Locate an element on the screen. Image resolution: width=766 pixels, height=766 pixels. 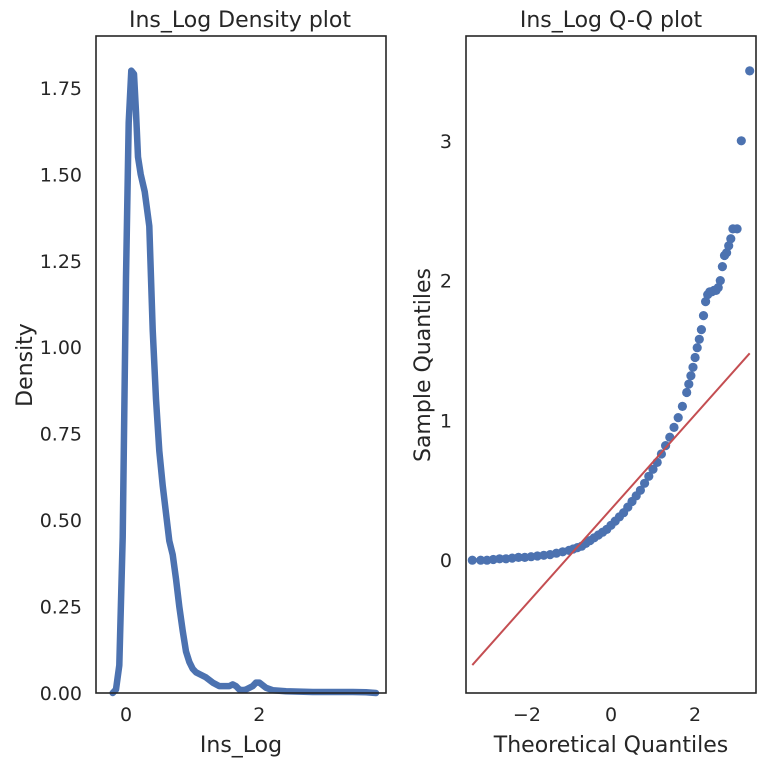
y-tick-label: 0.00 is located at coordinates (61, 694).